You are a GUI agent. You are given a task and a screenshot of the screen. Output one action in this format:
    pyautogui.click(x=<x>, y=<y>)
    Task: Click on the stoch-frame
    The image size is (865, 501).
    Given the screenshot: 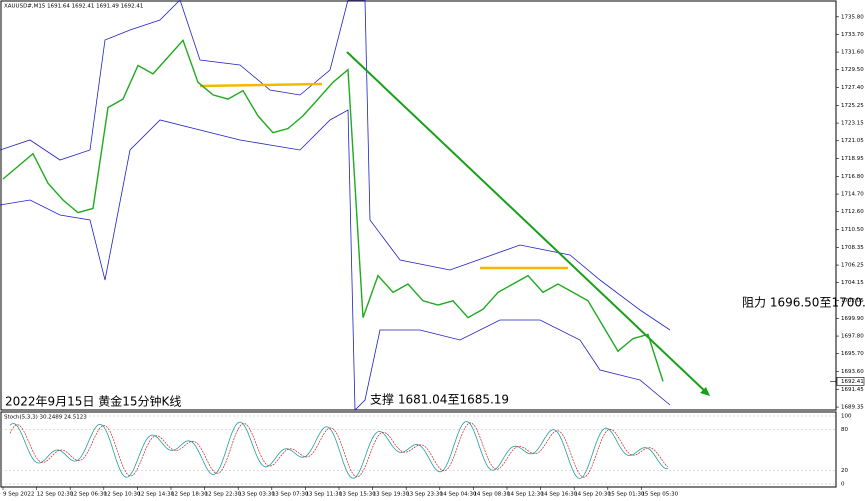 What is the action you would take?
    pyautogui.click(x=418, y=449)
    